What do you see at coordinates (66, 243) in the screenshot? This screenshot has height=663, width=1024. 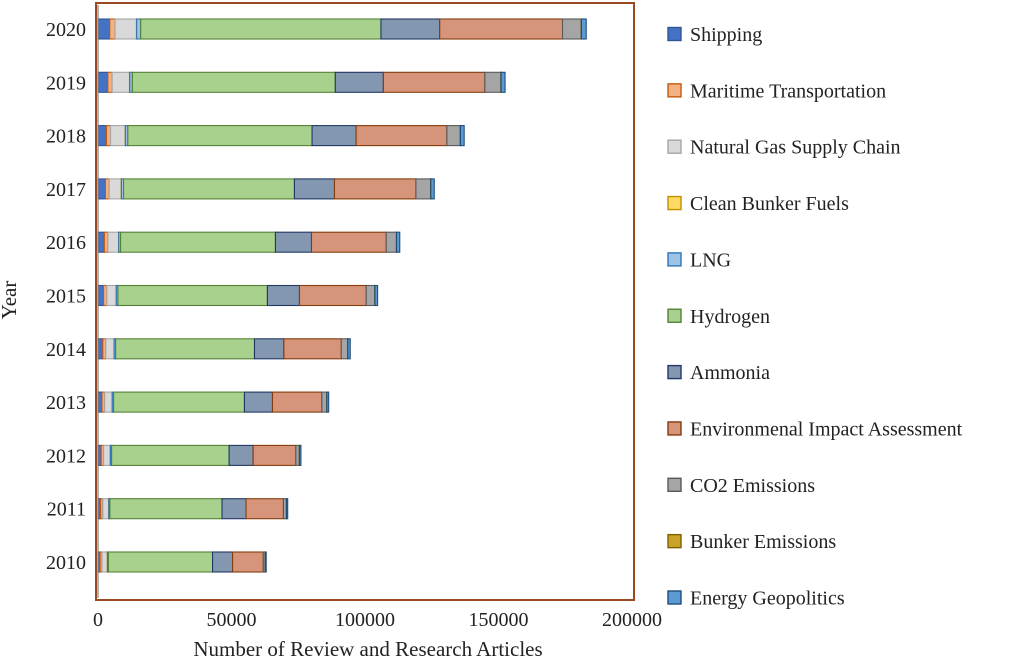 I see `y-tick-label: 2016` at bounding box center [66, 243].